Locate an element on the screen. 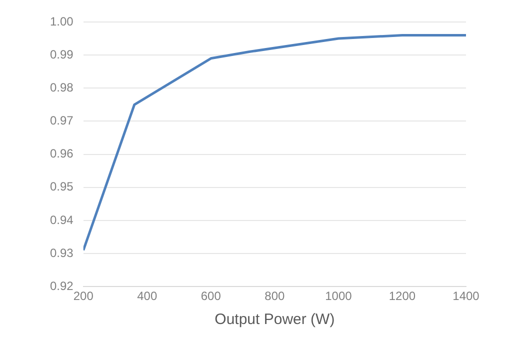  x-tick-label: 600 is located at coordinates (211, 296).